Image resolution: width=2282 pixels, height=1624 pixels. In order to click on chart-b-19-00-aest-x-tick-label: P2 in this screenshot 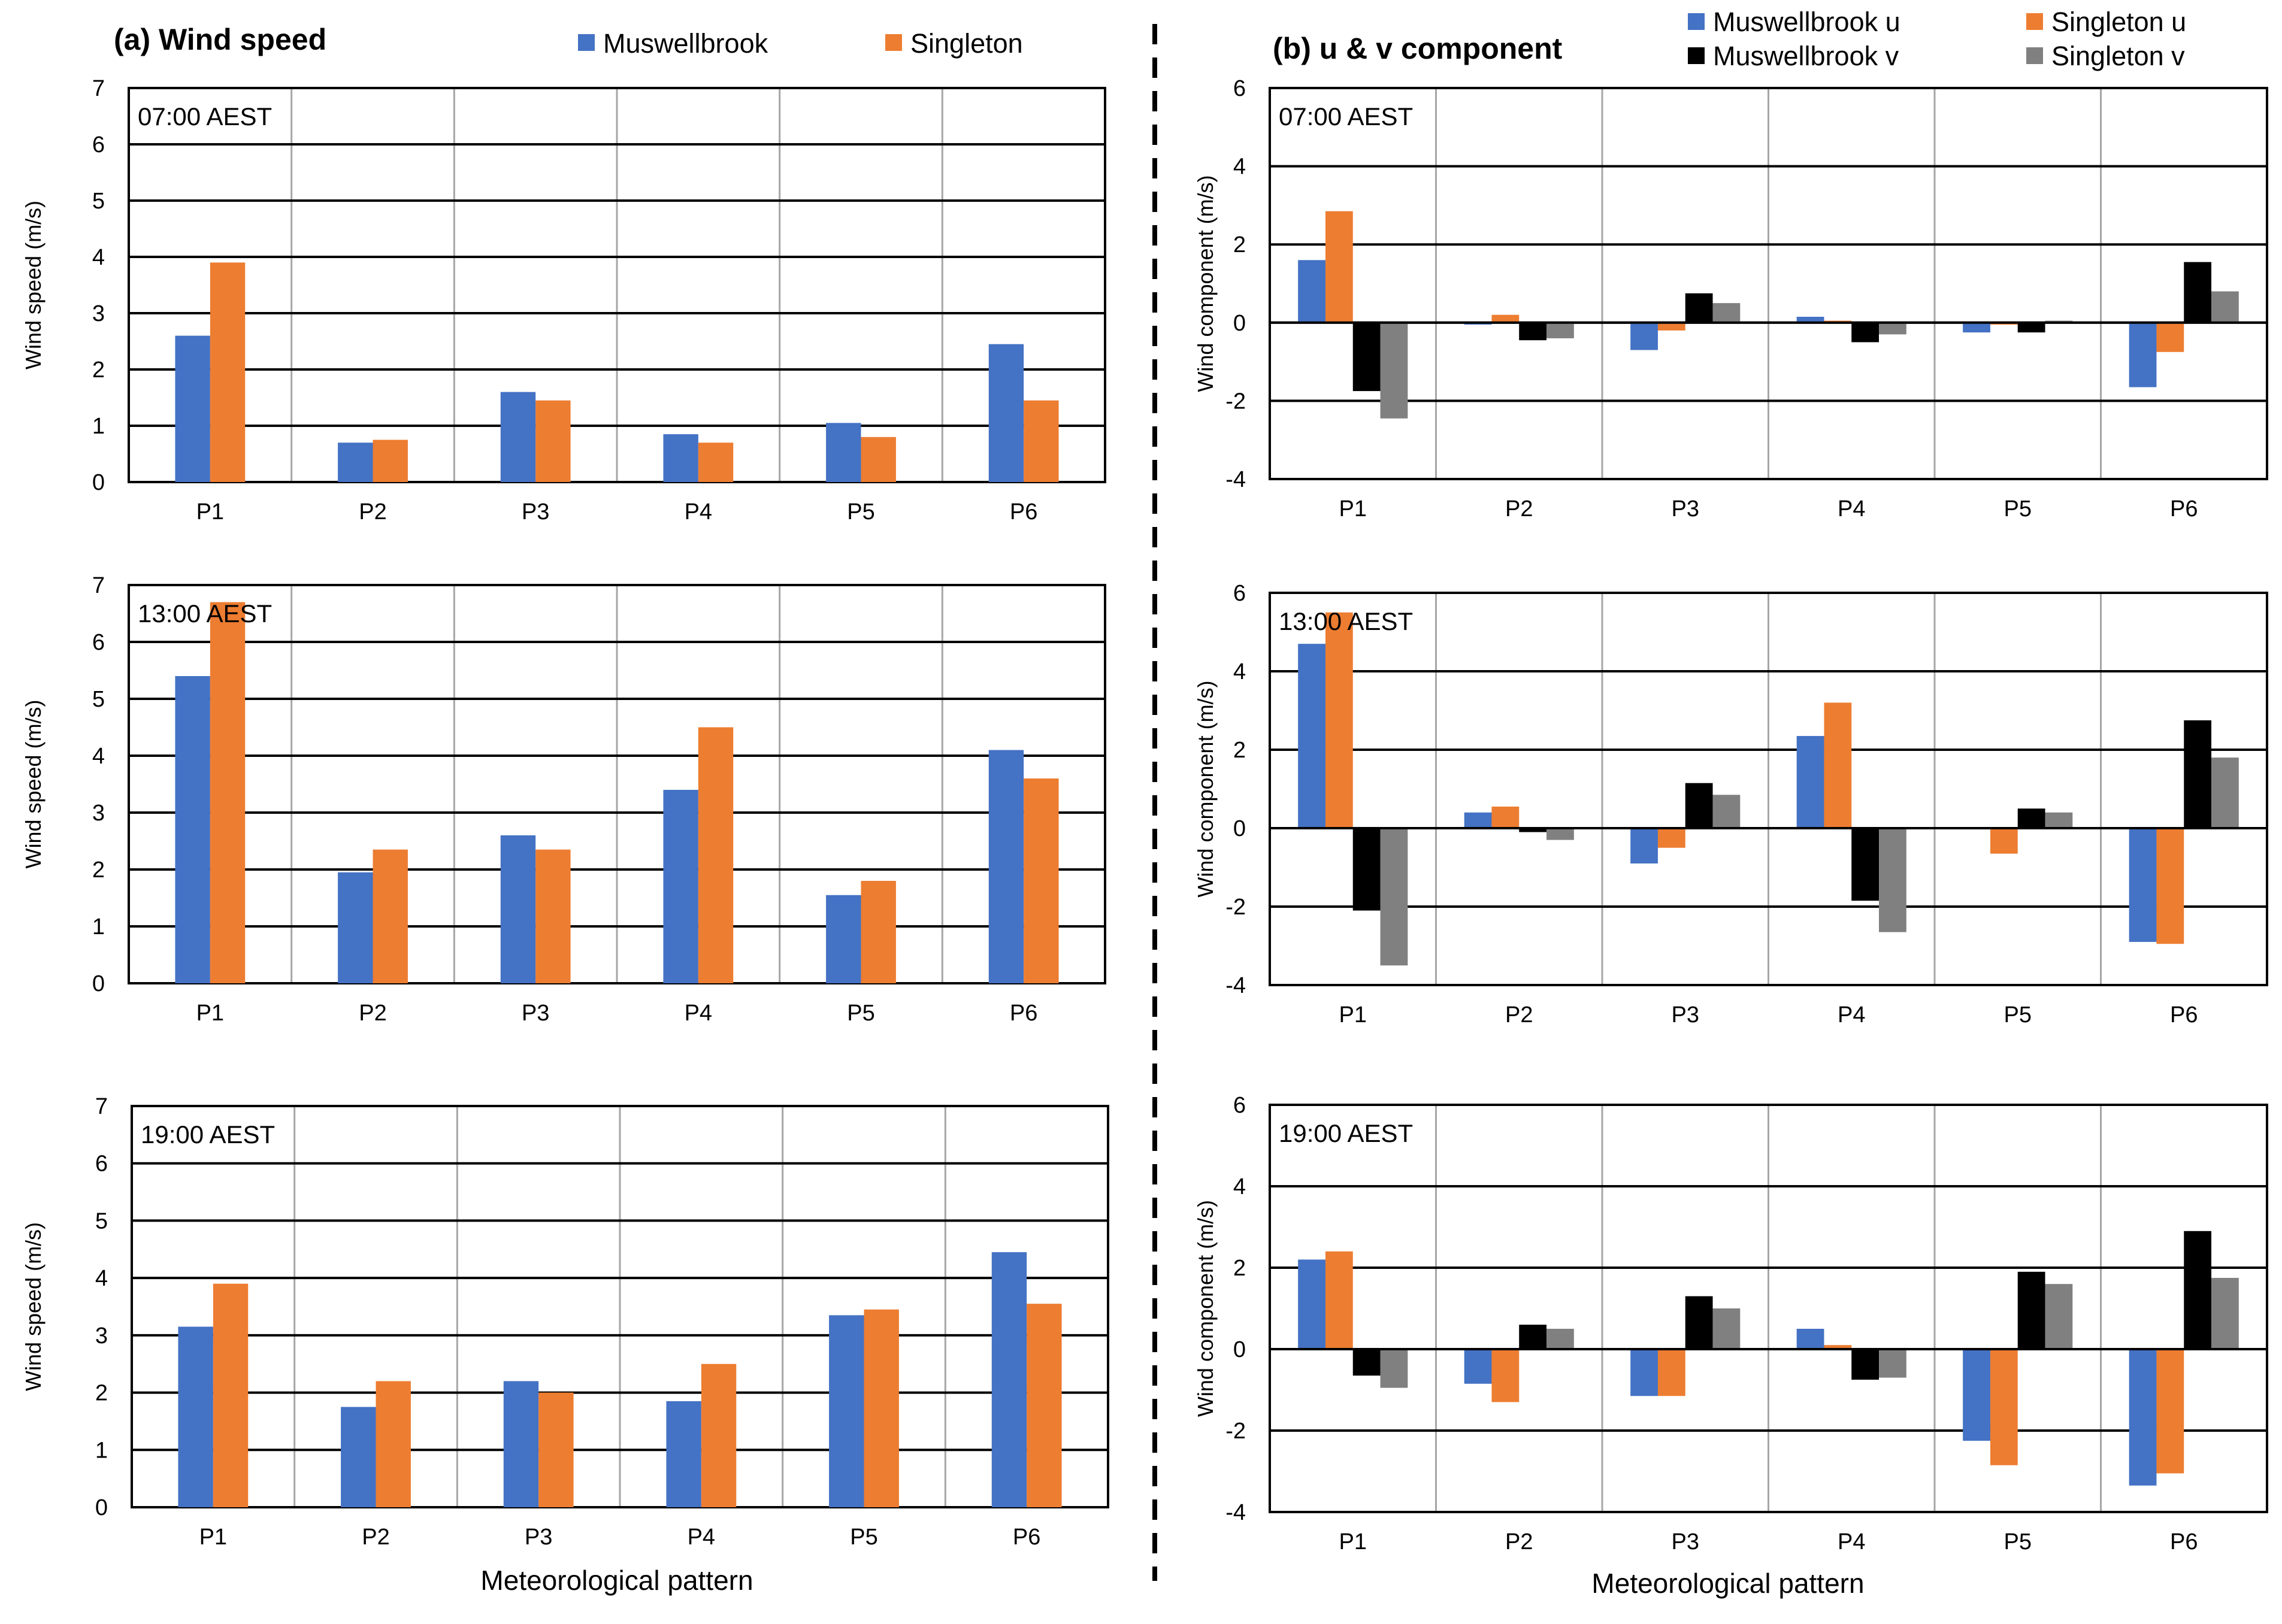, I will do `click(1519, 1542)`.